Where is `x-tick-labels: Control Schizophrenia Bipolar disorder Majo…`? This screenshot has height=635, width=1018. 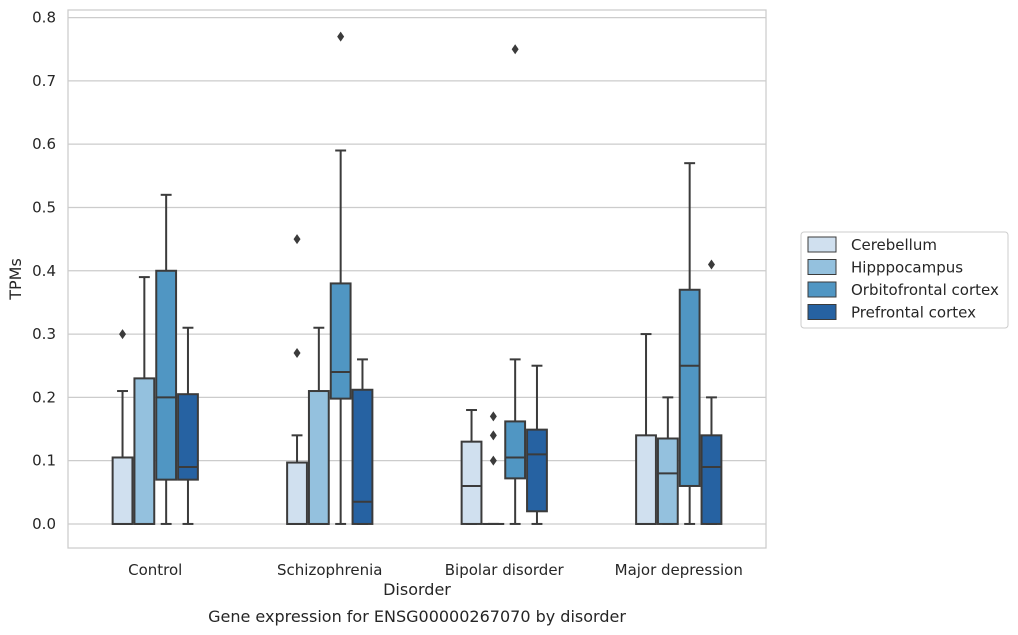 x-tick-labels: Control Schizophrenia Bipolar disorder Majo… is located at coordinates (435, 570).